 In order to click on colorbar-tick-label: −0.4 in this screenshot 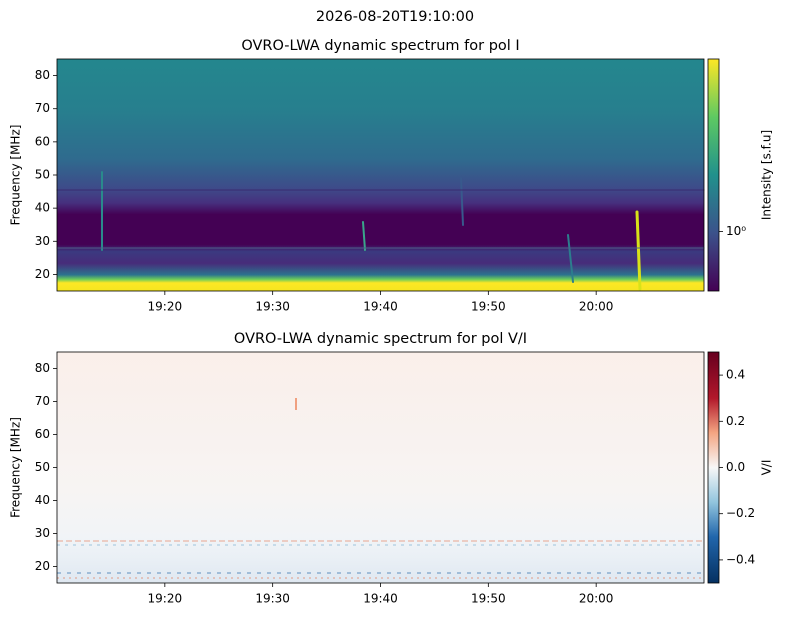, I will do `click(740, 559)`.